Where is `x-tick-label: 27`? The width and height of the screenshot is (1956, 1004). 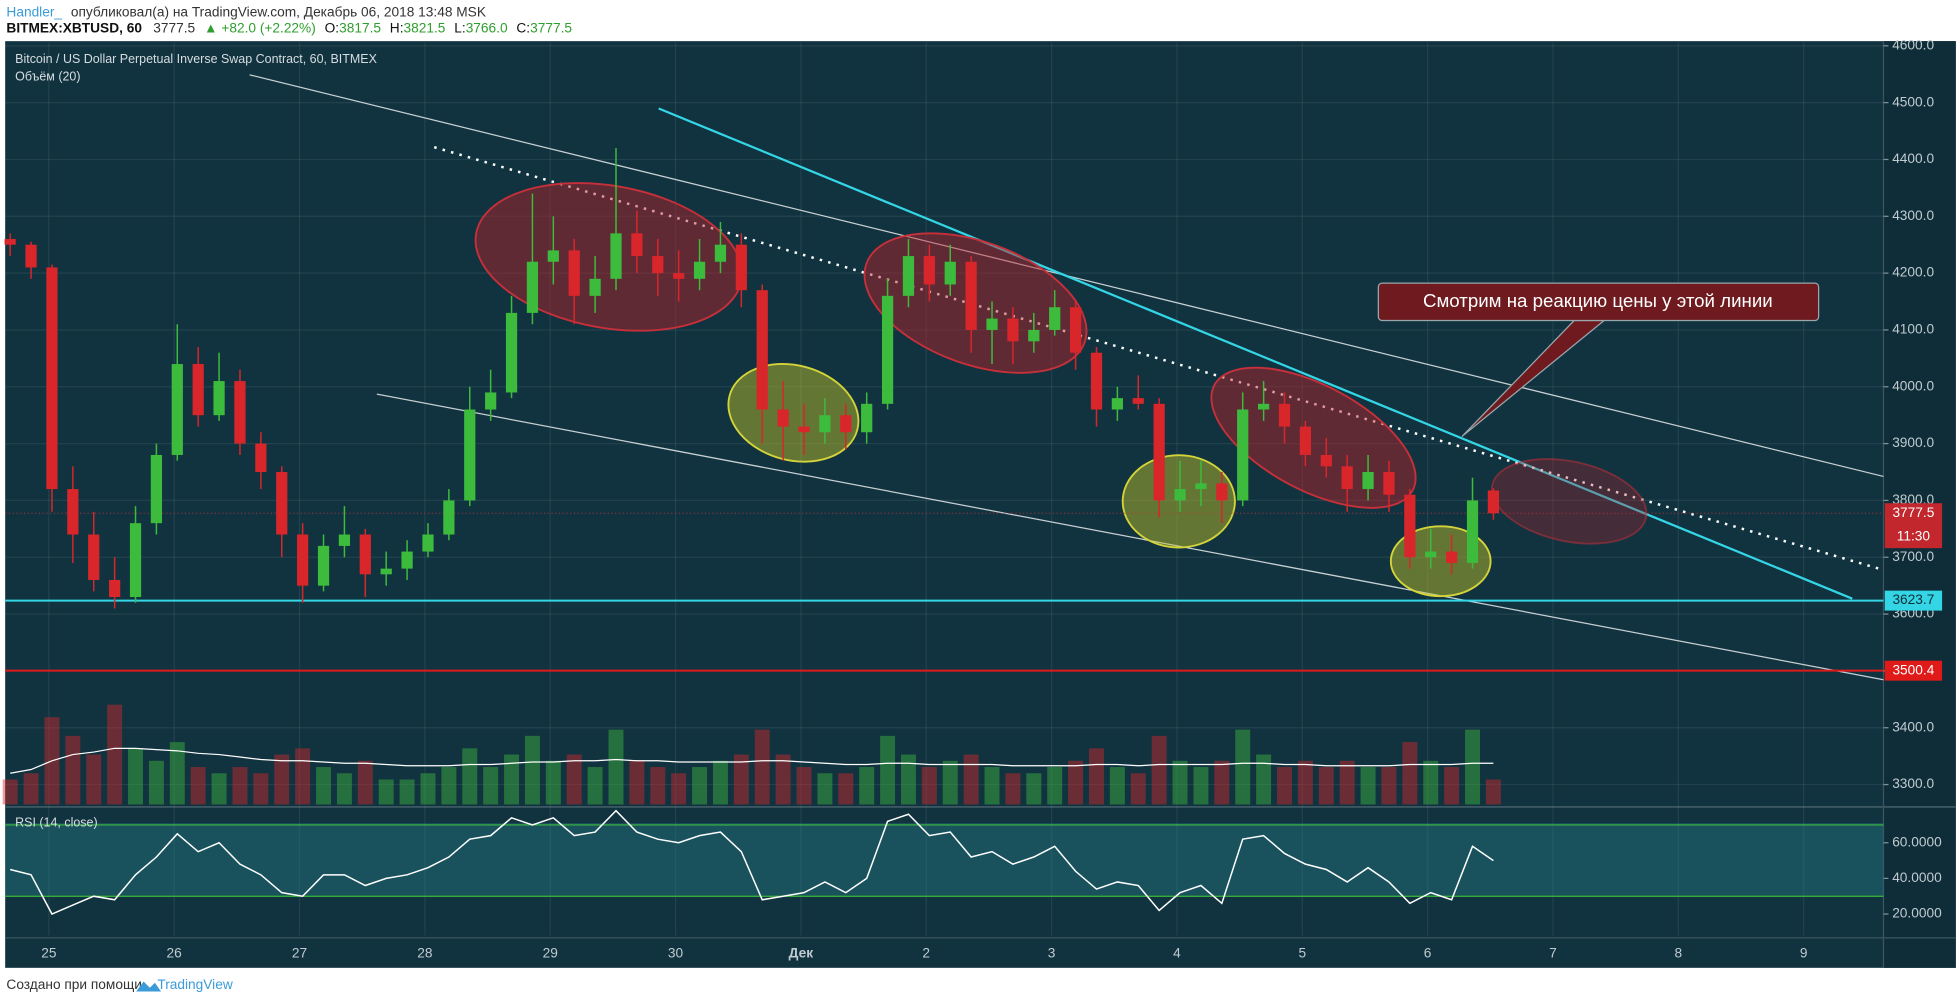
x-tick-label: 27 is located at coordinates (299, 953).